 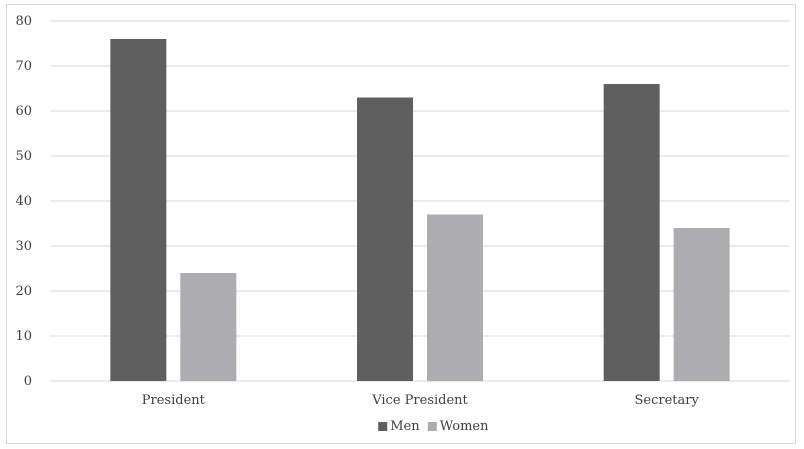 I want to click on legend-label-men: Men, so click(x=405, y=426).